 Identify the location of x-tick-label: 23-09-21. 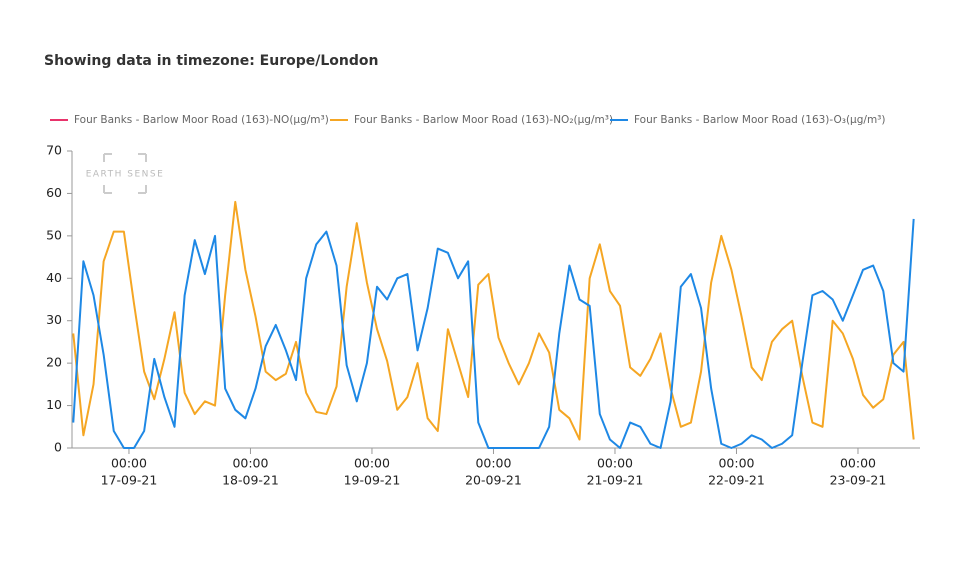
(858, 480).